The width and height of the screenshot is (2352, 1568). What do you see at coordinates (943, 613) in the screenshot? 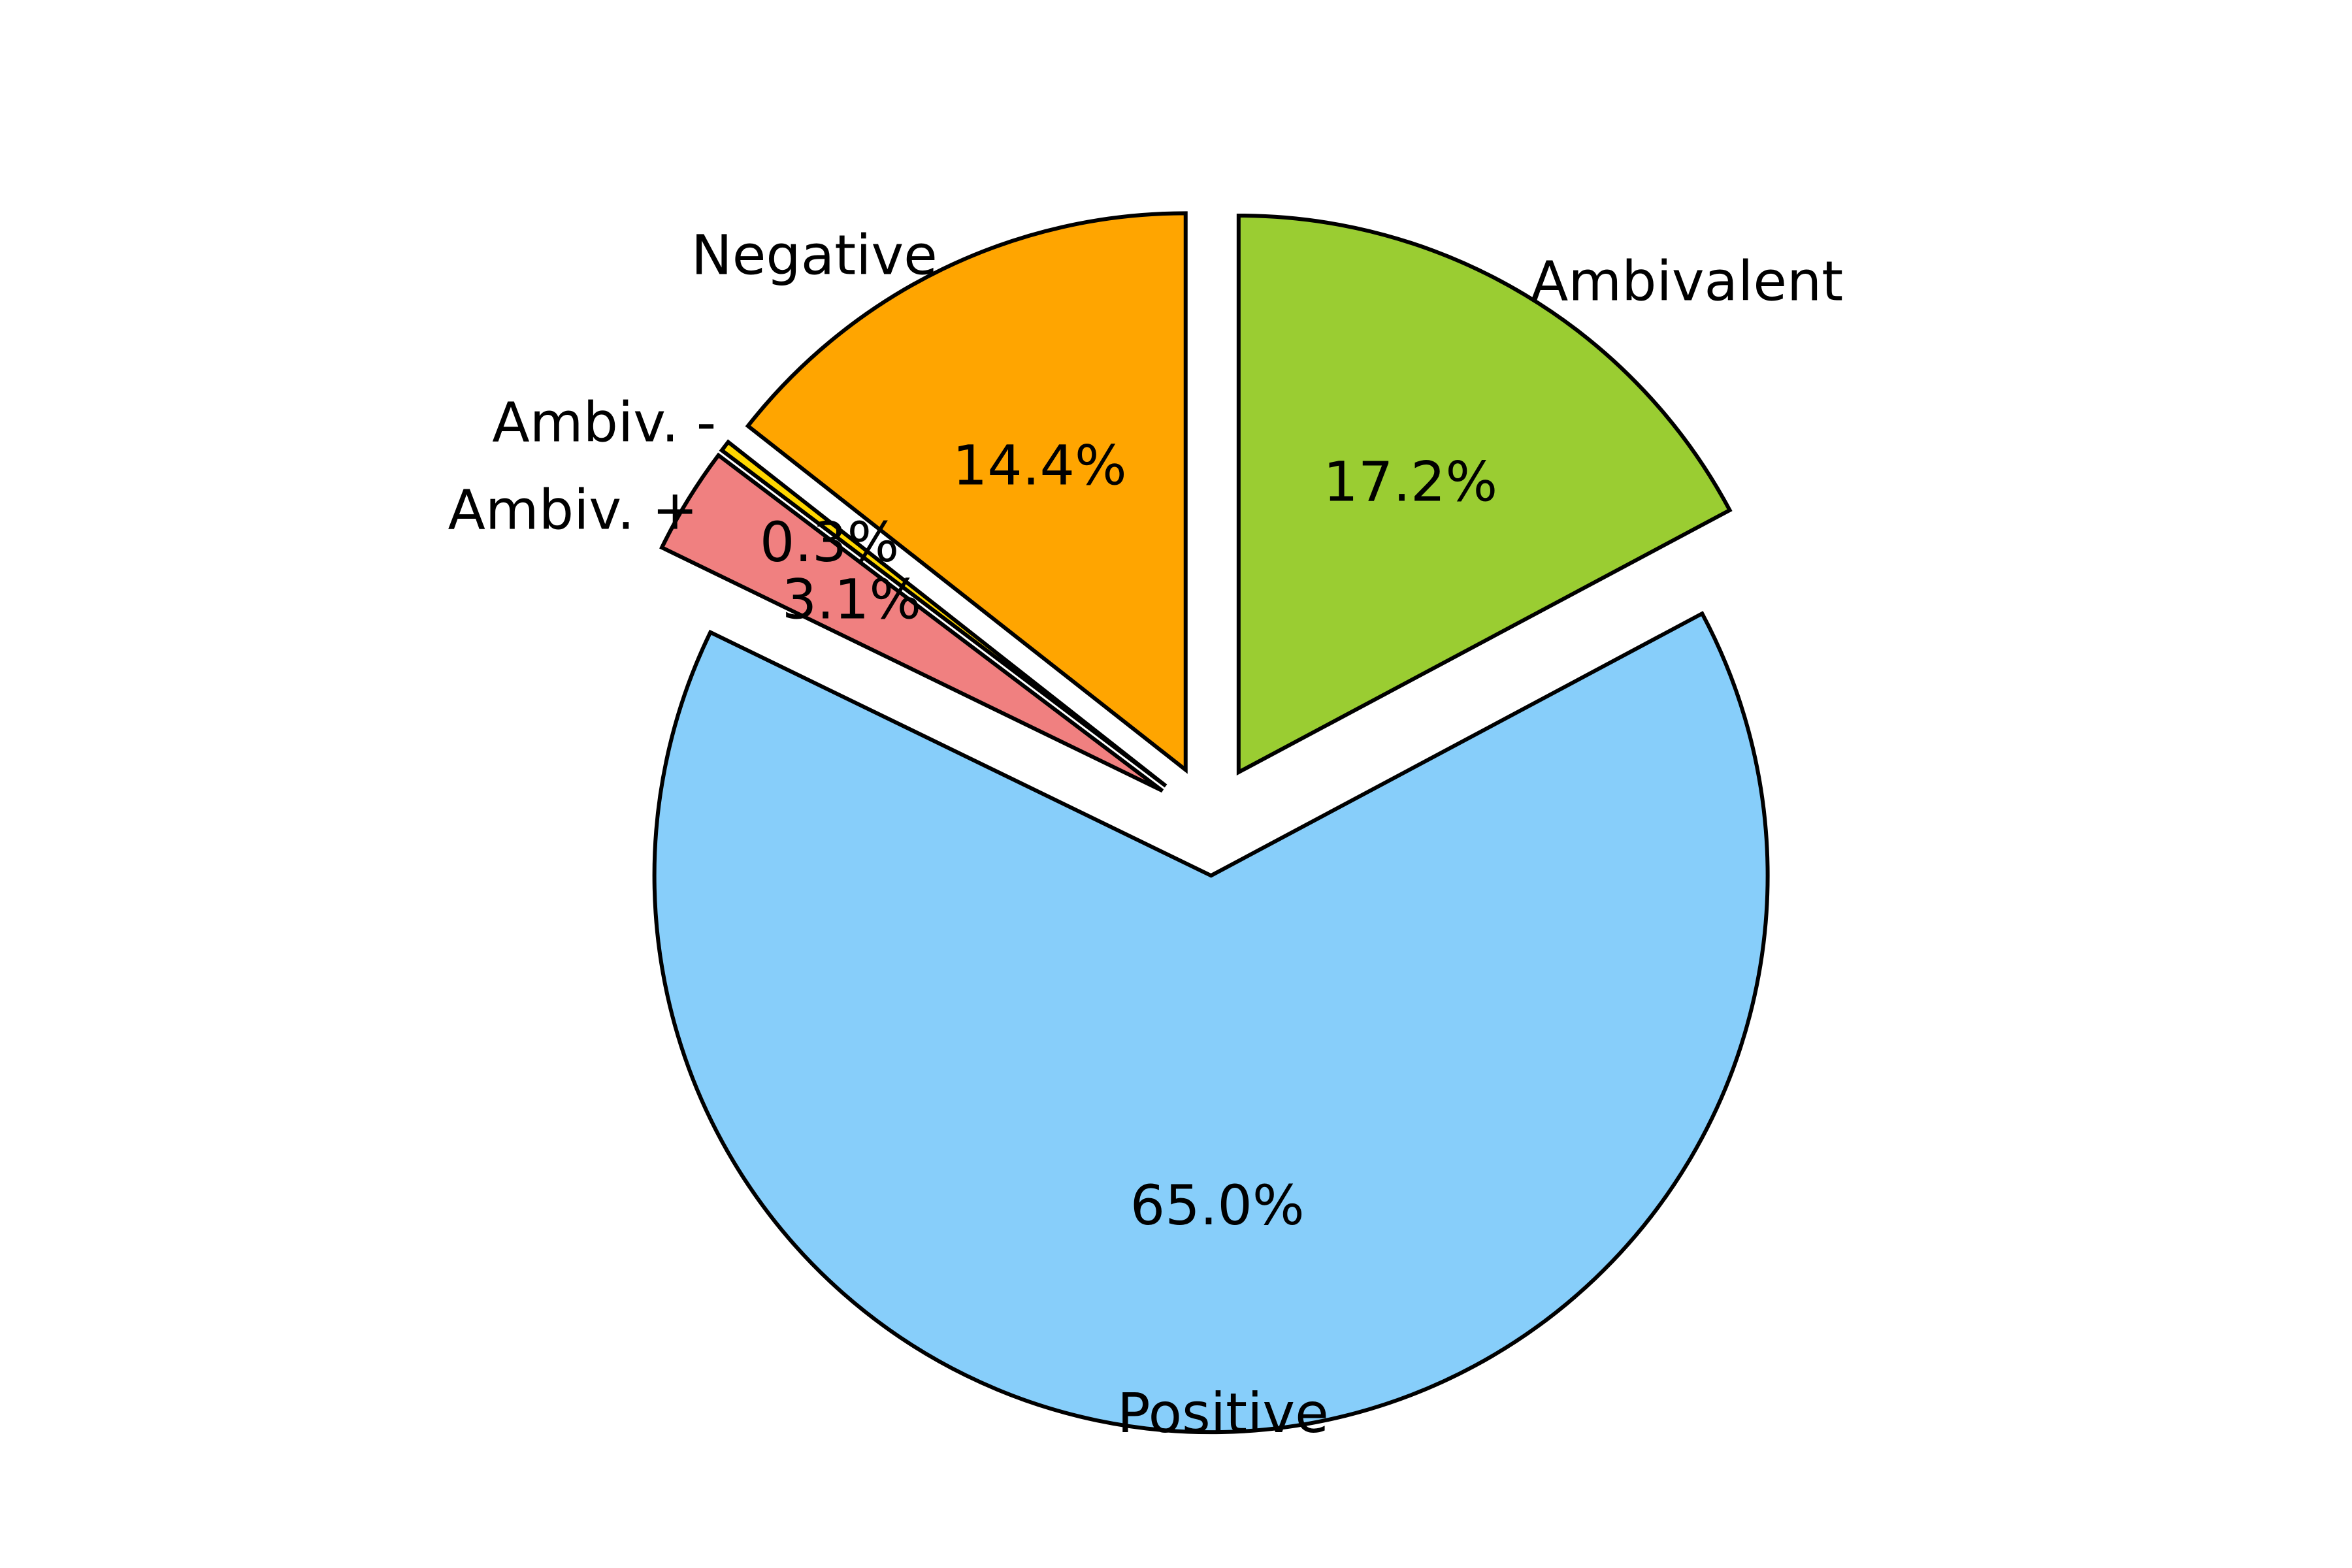
I see `slice-ambiv-minus` at bounding box center [943, 613].